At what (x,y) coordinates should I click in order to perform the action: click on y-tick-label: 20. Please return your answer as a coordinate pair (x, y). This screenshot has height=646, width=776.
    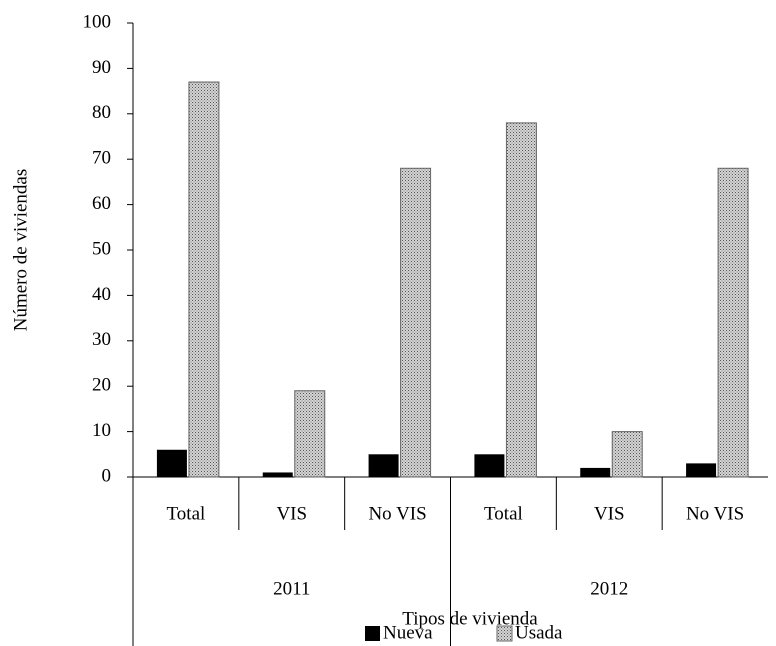
    Looking at the image, I should click on (101, 385).